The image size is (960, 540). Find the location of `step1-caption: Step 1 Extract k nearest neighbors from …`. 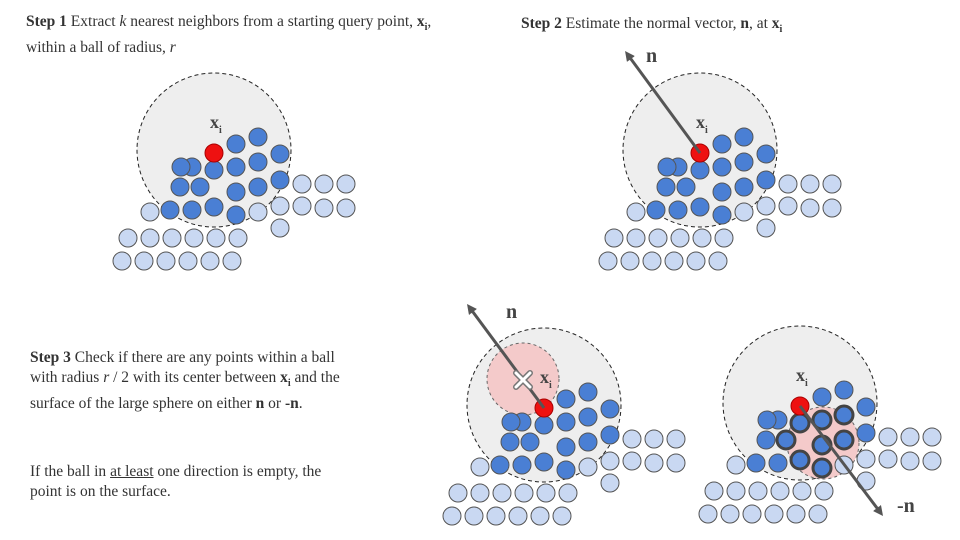

step1-caption: Step 1 Extract k nearest neighbors from … is located at coordinates (229, 35).